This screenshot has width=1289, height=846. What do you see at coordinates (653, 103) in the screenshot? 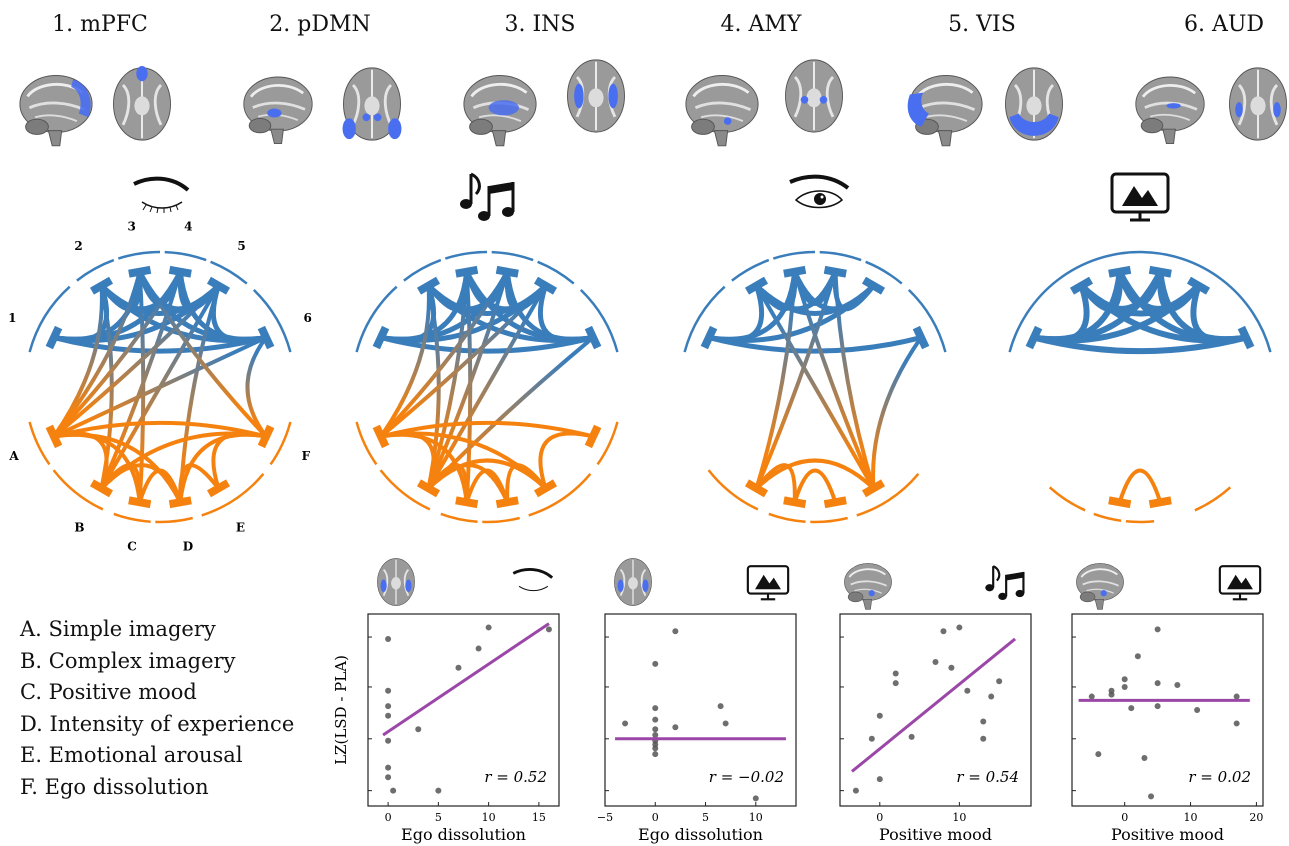
I see `brain-images` at bounding box center [653, 103].